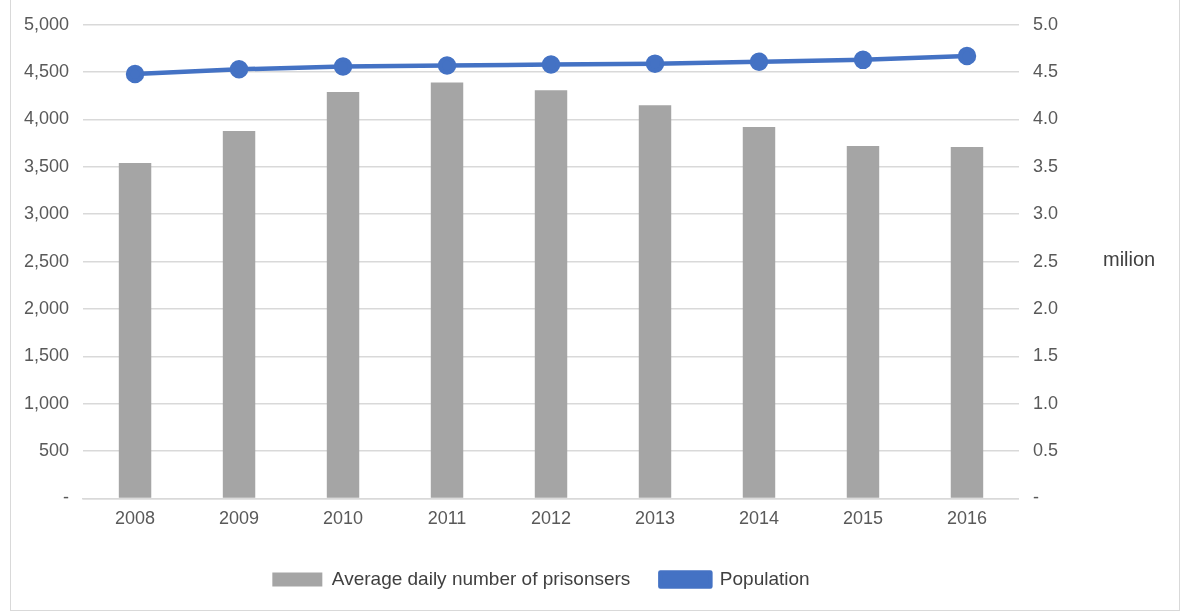 The image size is (1182, 613). I want to click on x-tick-label: 2013, so click(655, 518).